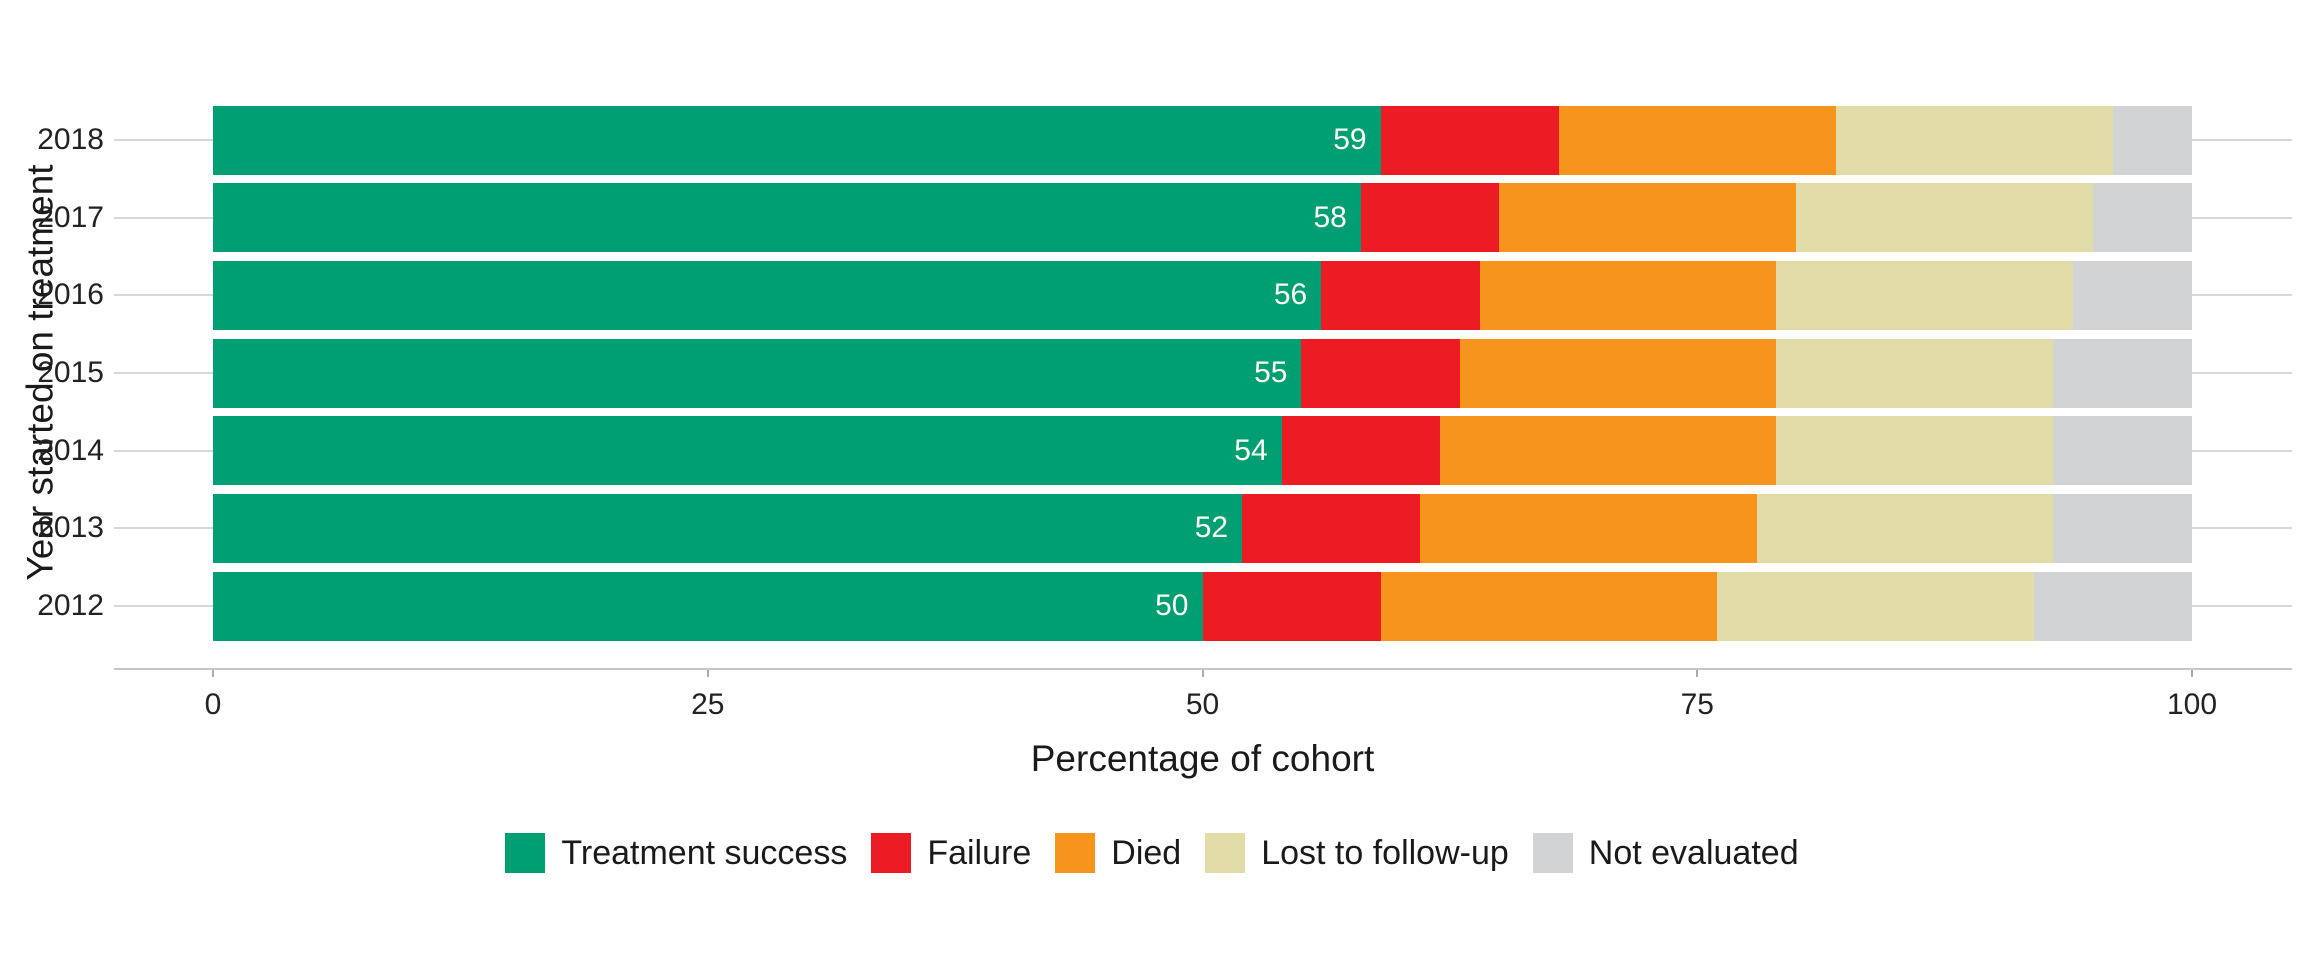  What do you see at coordinates (1330, 217) in the screenshot?
I see `bar-value-label: 58` at bounding box center [1330, 217].